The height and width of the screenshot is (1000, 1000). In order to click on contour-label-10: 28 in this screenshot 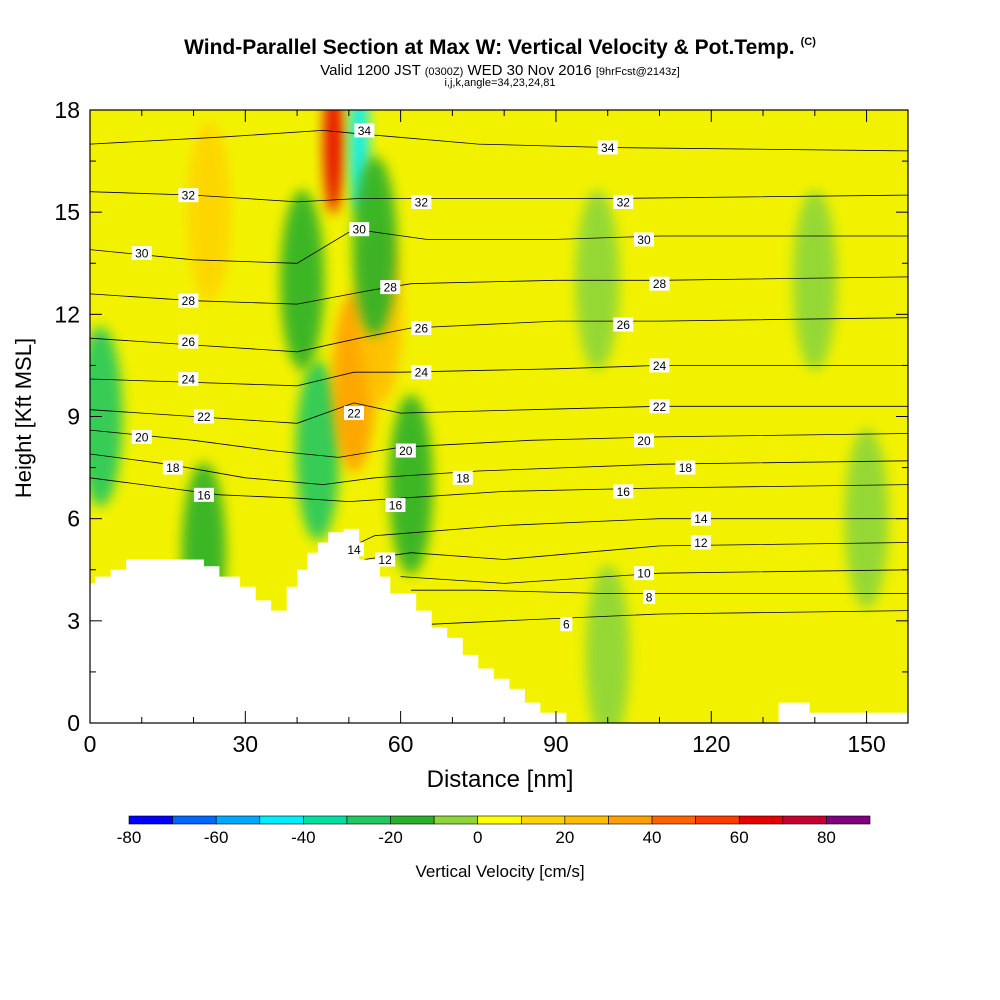, I will do `click(659, 283)`.